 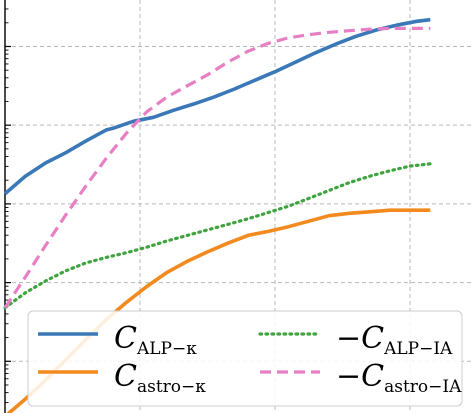 What do you see at coordinates (7, 206) in the screenshot?
I see `axes` at bounding box center [7, 206].